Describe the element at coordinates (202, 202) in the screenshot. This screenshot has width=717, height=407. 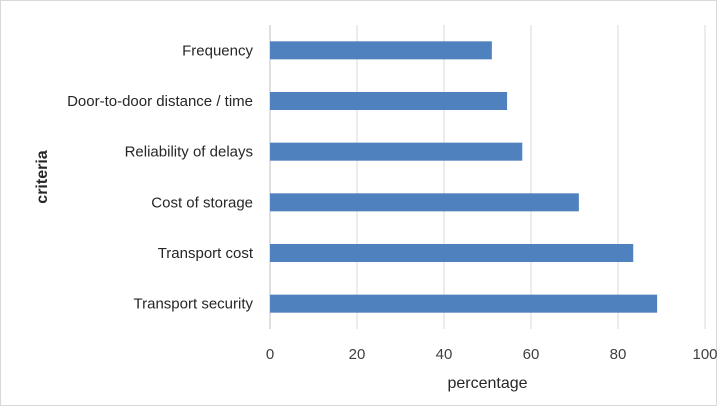
I see `category-label: Cost of storage` at that location.